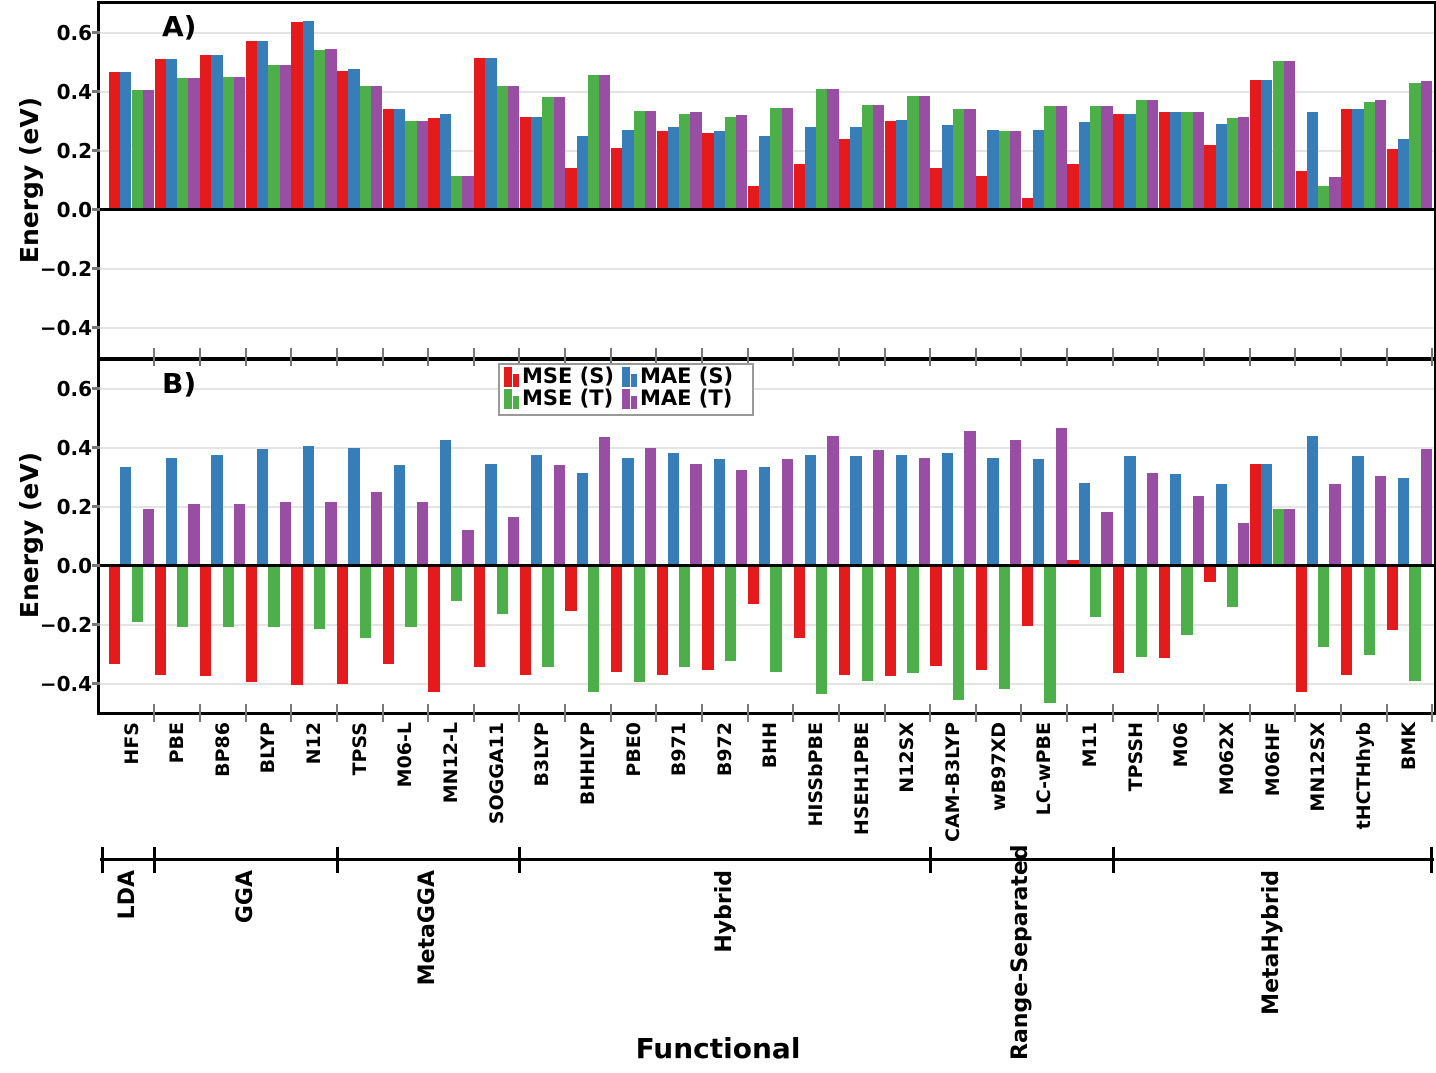  I want to click on bar-M06-maes, so click(1175, 161).